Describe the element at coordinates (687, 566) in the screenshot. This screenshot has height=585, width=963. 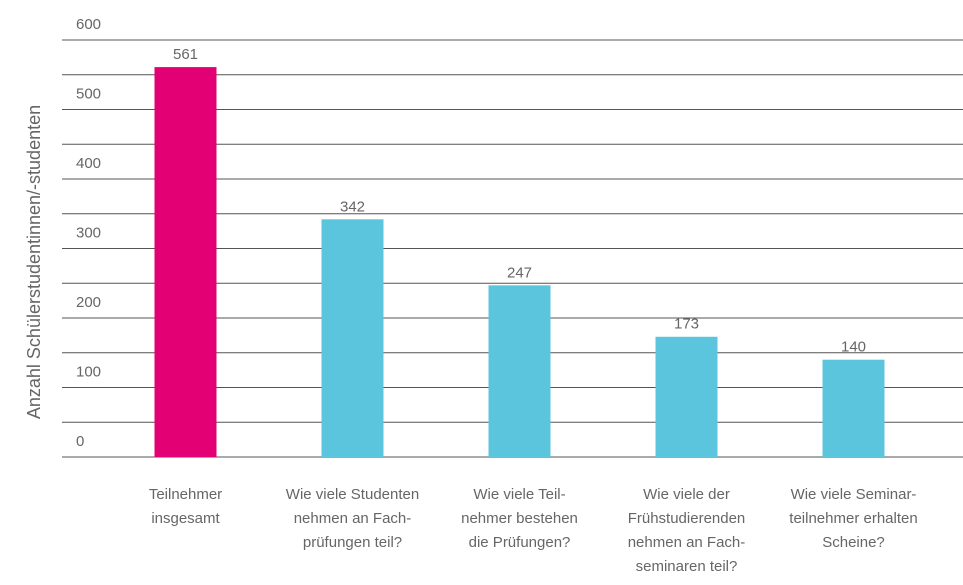
I see `x-tick-label: seminaren teil?` at that location.